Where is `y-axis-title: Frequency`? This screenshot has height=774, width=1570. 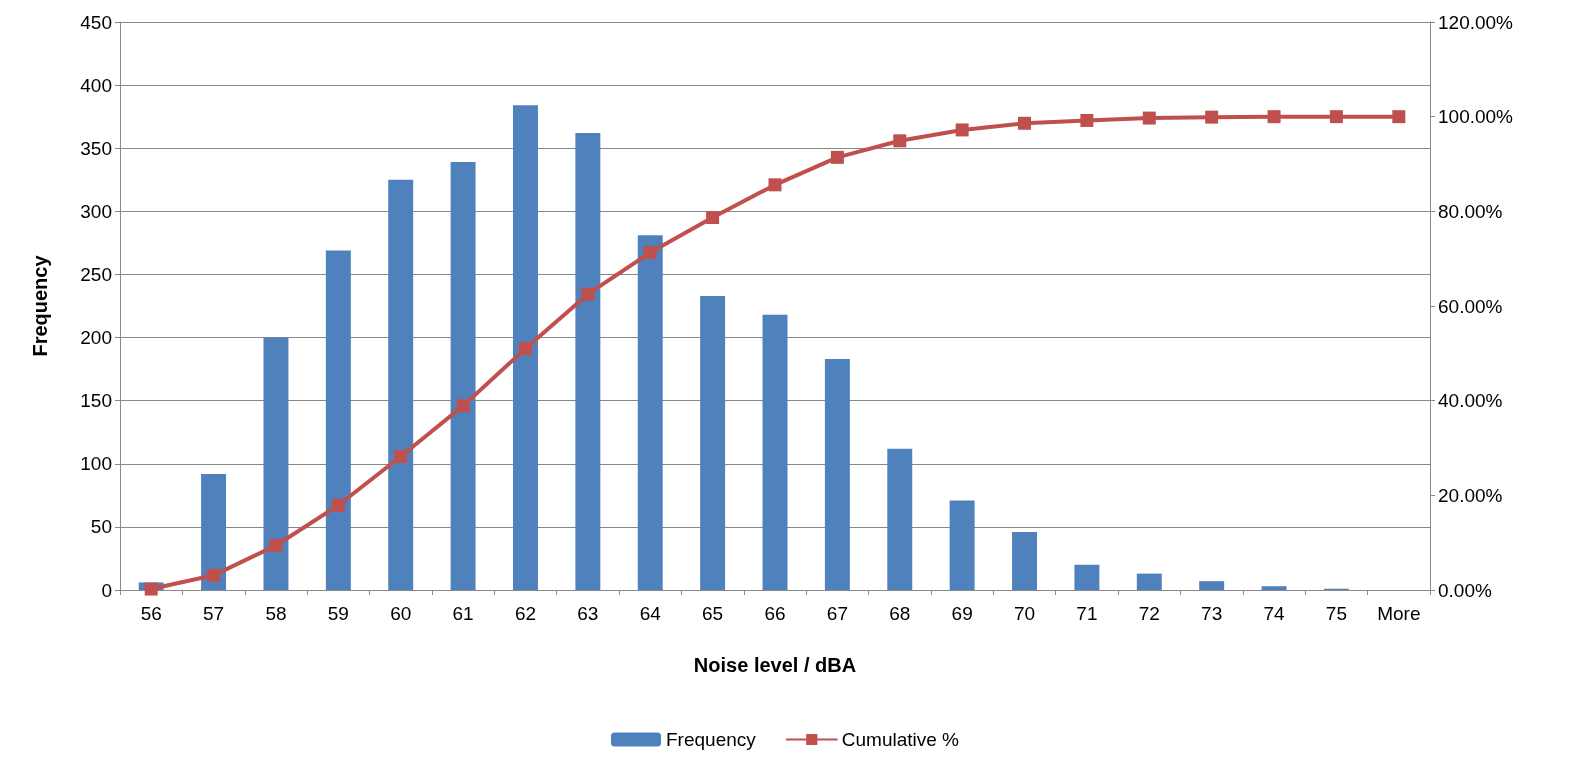 y-axis-title: Frequency is located at coordinates (40, 305).